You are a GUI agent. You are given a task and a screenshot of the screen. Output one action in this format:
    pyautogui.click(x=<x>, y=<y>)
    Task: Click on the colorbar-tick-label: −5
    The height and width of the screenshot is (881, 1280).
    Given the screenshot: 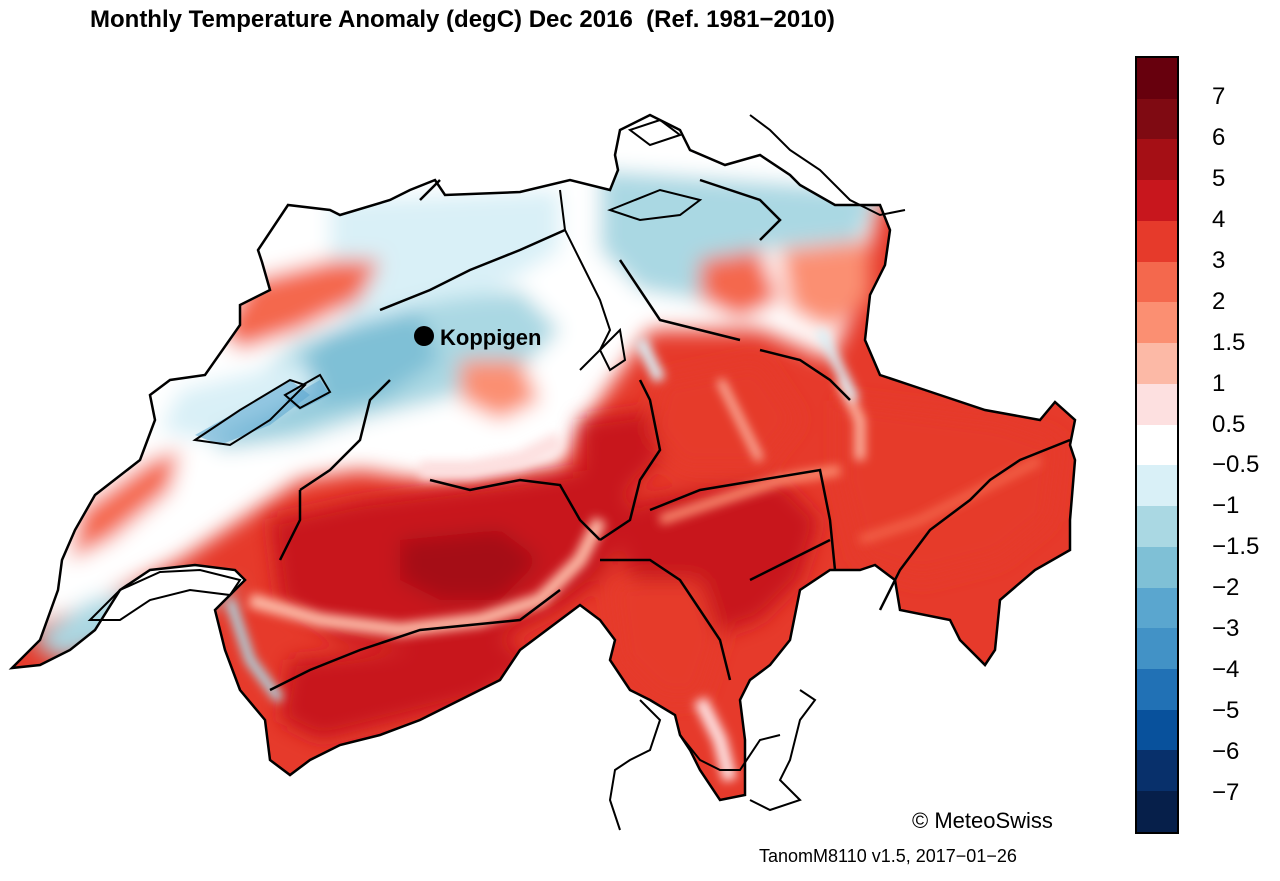 What is the action you would take?
    pyautogui.click(x=1226, y=711)
    